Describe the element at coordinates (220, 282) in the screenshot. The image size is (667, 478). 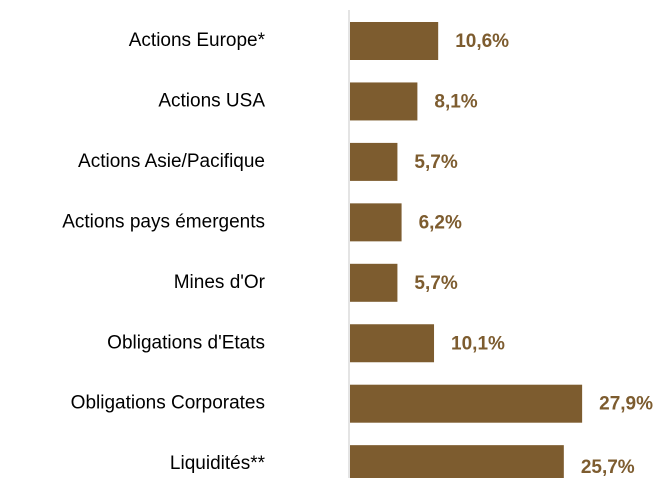
I see `category-label: Mines d'Or` at that location.